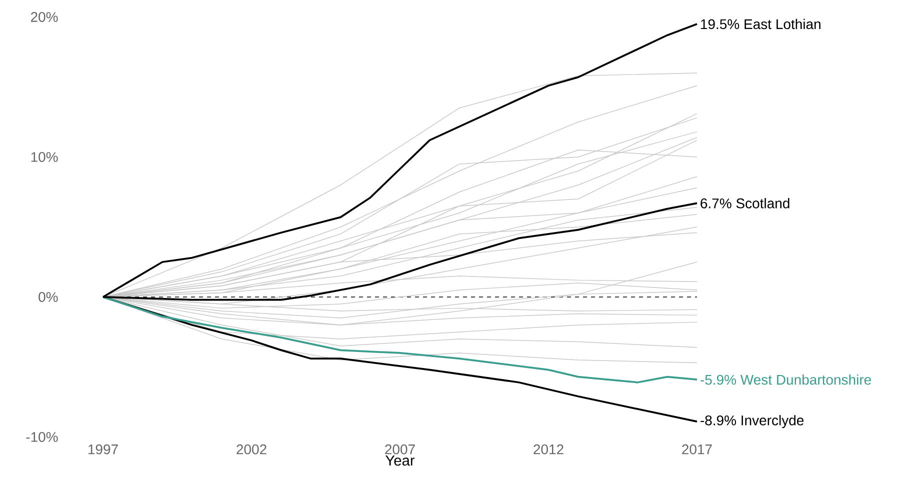 Image resolution: width=924 pixels, height=492 pixels. Describe the element at coordinates (400, 460) in the screenshot. I see `x-axis-title: Year` at that location.